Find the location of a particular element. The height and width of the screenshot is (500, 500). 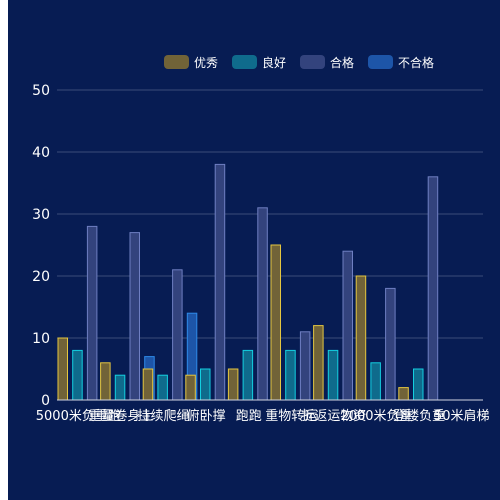

x-tick-label: 50米肩梯 is located at coordinates (462, 416).